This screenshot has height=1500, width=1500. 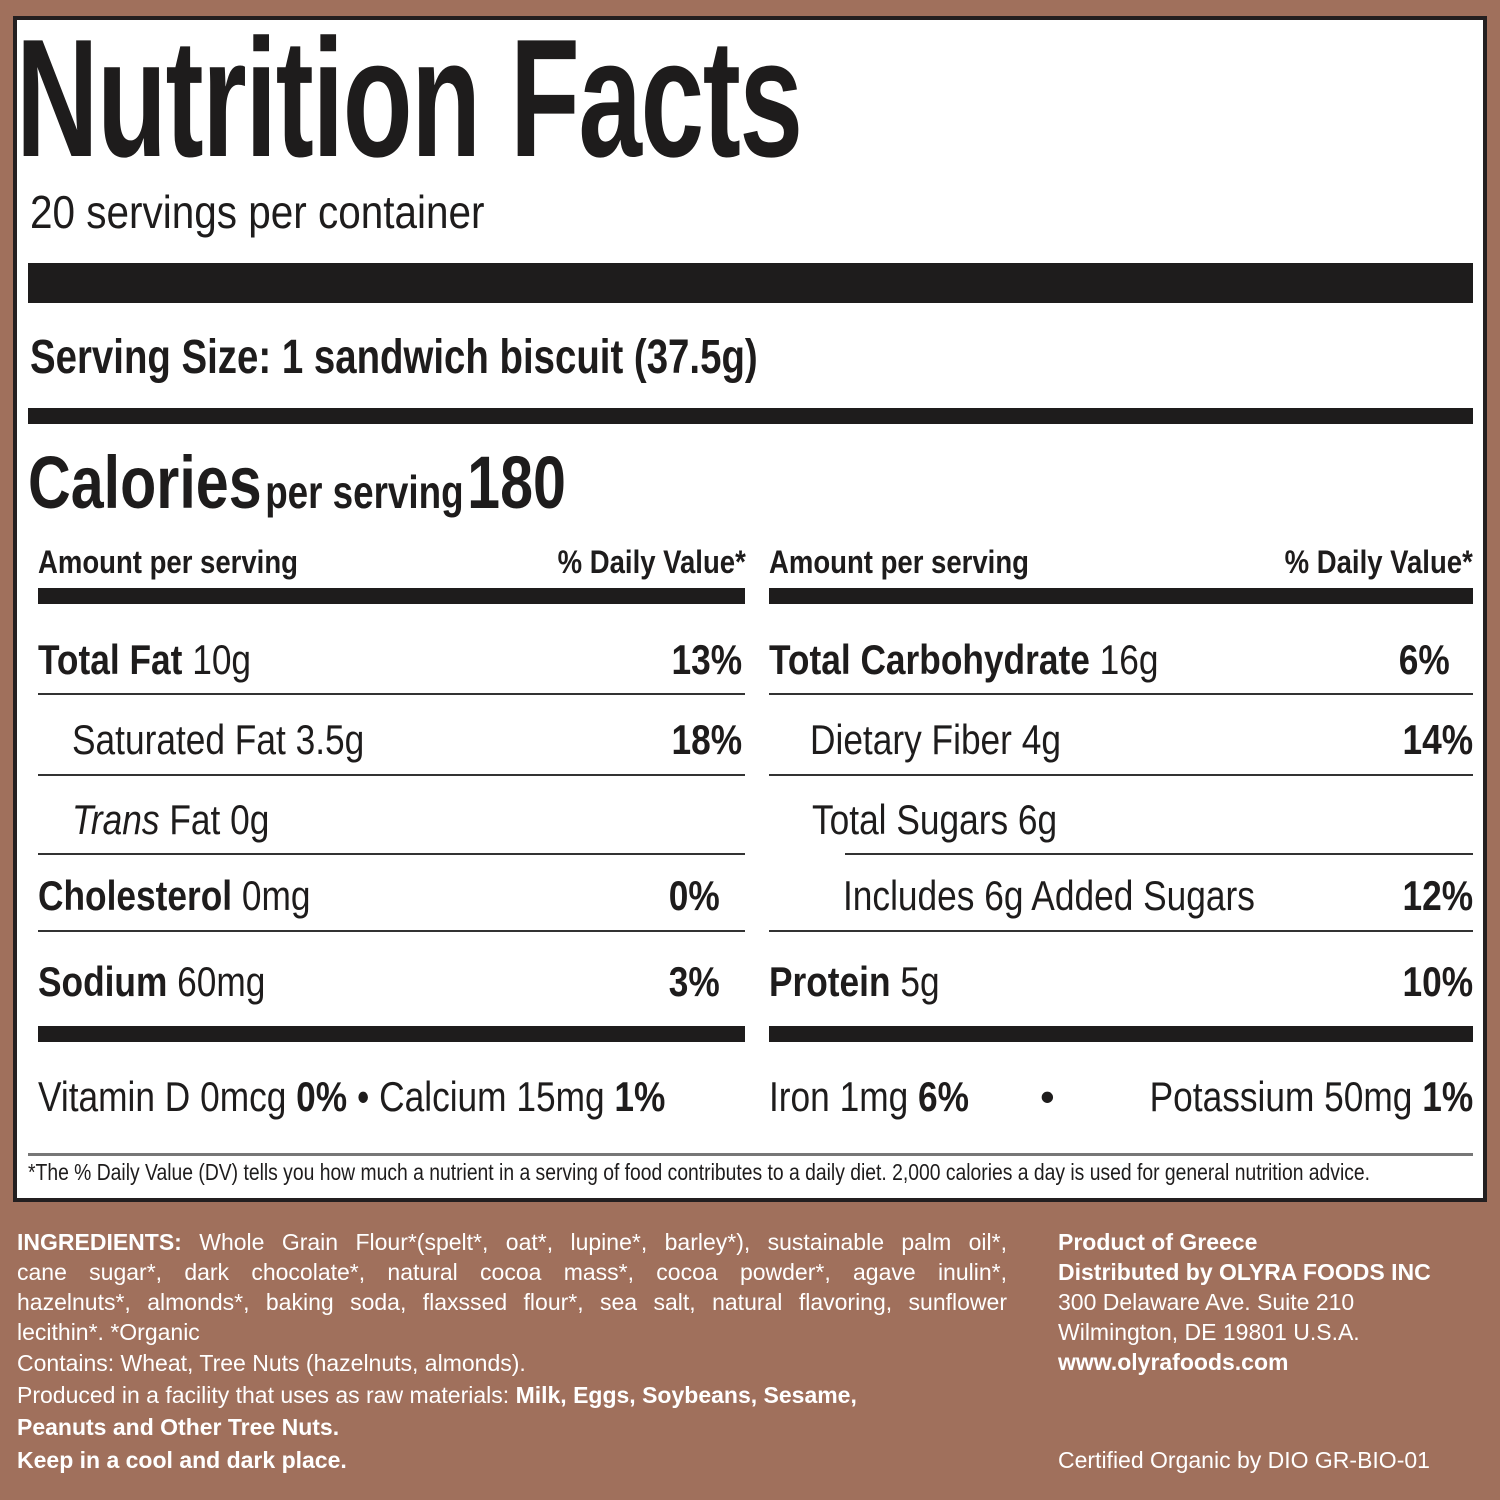 I want to click on dv-saturated-fat: 18%, so click(x=706, y=739).